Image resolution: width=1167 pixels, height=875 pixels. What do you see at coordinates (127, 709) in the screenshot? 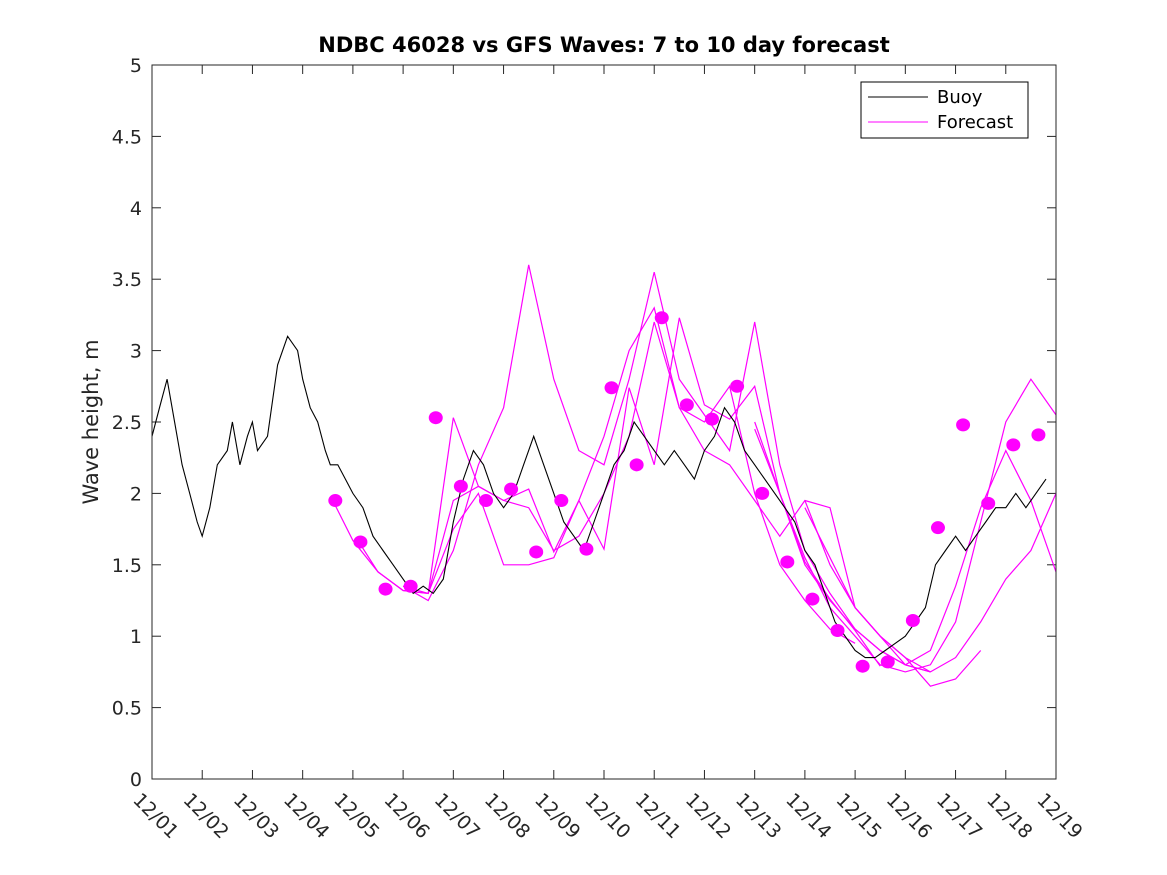
I see `y-tick-label: 0.5` at bounding box center [127, 709].